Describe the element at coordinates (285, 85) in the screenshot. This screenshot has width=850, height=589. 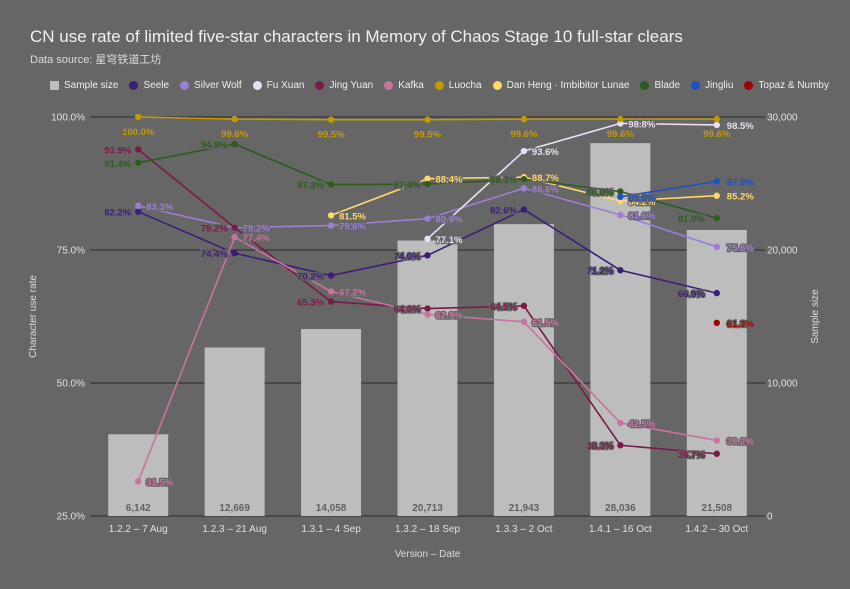
I see `legend-label: Fu Xuan` at that location.